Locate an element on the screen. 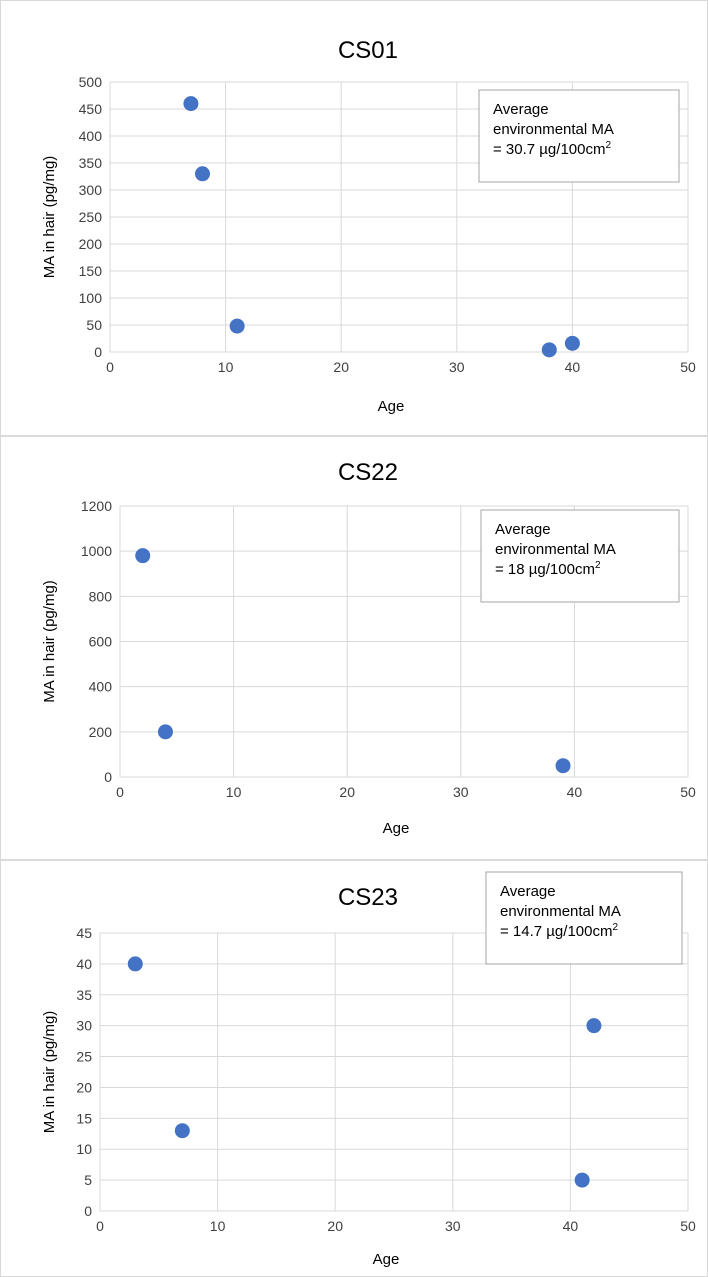  y-tick-label: 15 is located at coordinates (84, 1118).